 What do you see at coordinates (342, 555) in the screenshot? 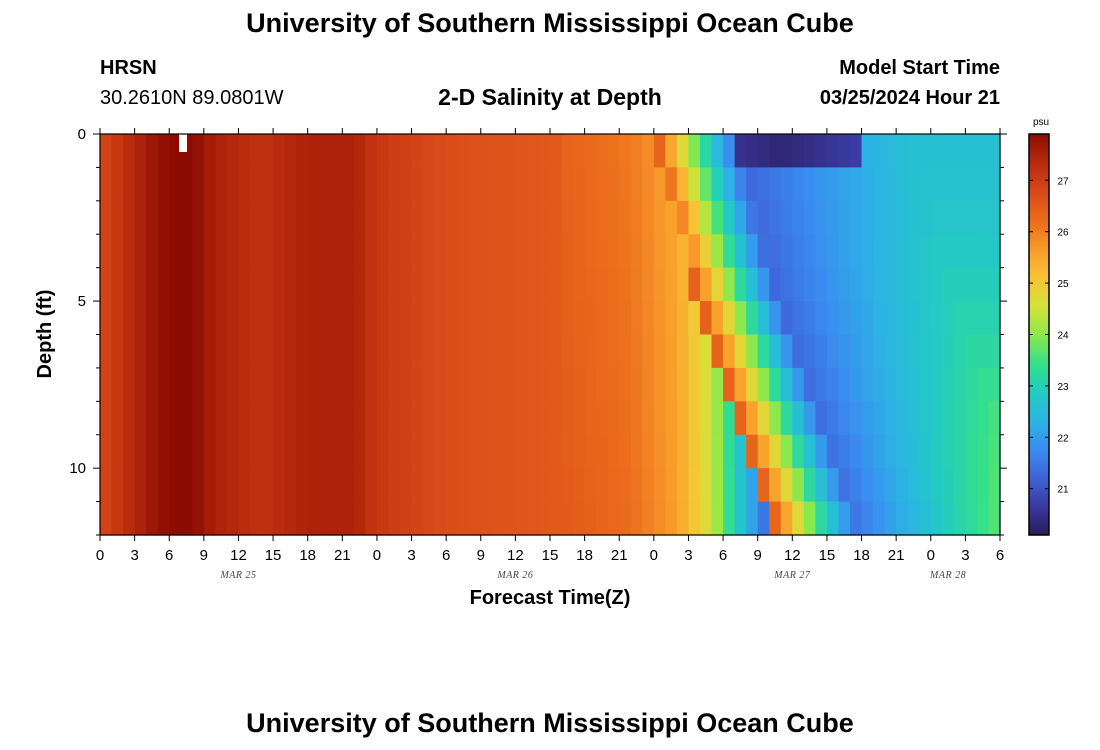
I see `x-tick-label: 21` at bounding box center [342, 555].